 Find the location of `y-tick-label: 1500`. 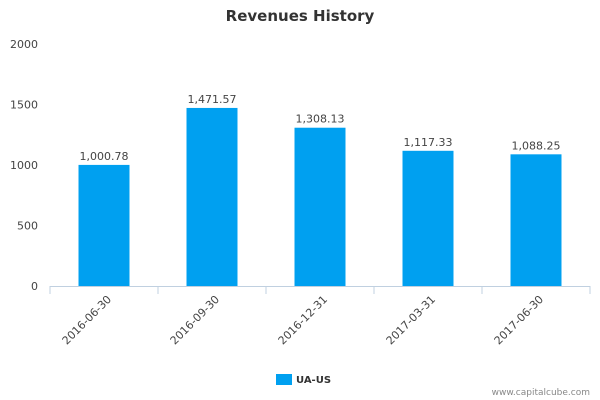

y-tick-label: 1500 is located at coordinates (24, 105).